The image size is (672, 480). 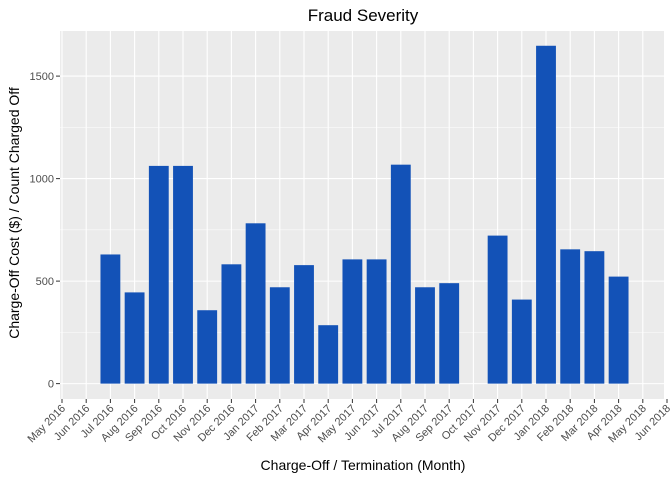 What do you see at coordinates (376, 321) in the screenshot?
I see `bar-jun-2017` at bounding box center [376, 321].